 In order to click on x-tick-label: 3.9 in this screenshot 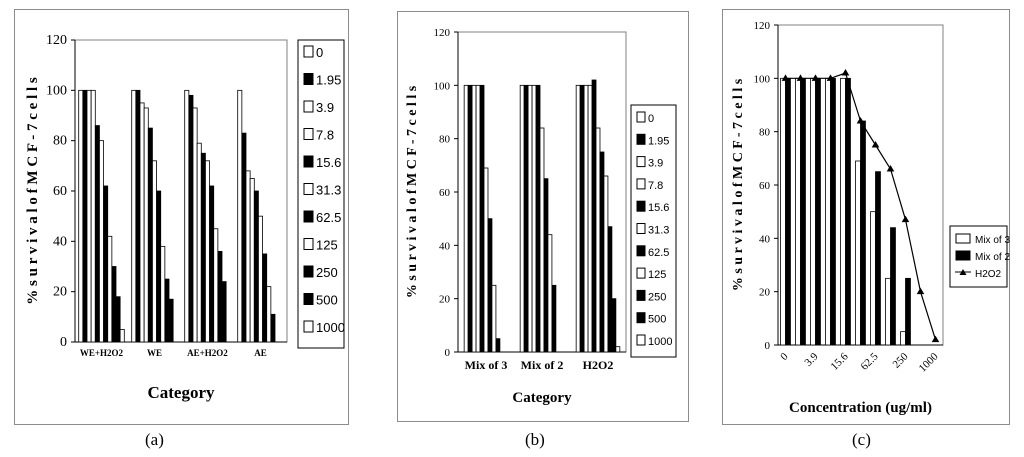, I will do `click(811, 359)`.